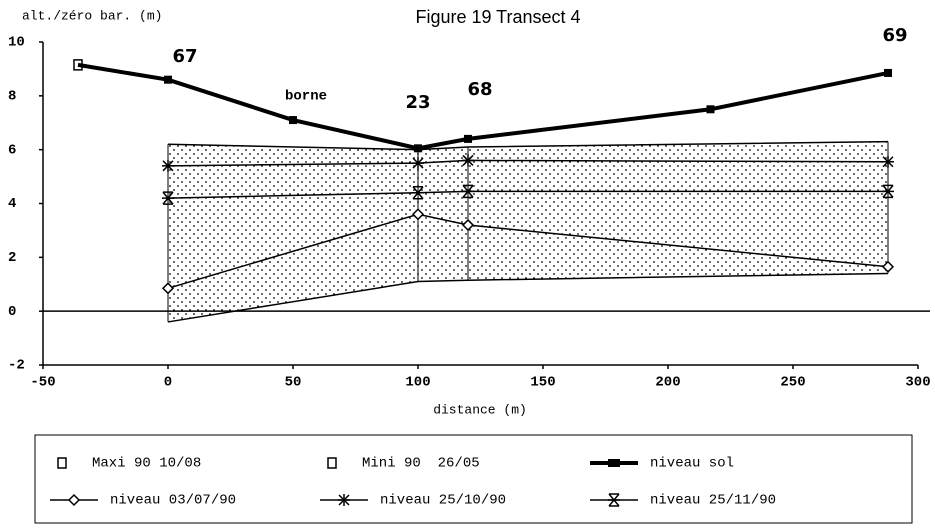 Image resolution: width=935 pixels, height=531 pixels. What do you see at coordinates (667, 383) in the screenshot?
I see `x-tick-label: 200` at bounding box center [667, 383].